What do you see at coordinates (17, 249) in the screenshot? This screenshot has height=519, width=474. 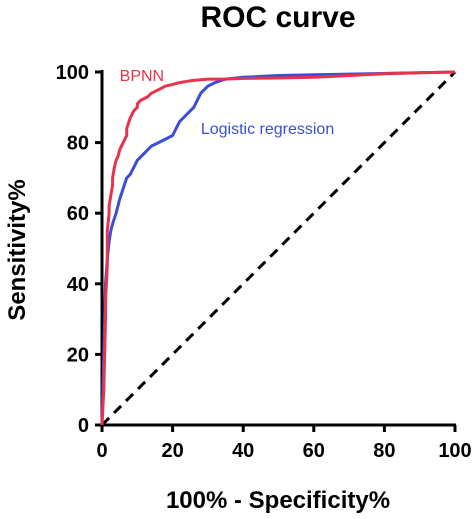 I see `y-axis-label: Sensitivity%` at bounding box center [17, 249].